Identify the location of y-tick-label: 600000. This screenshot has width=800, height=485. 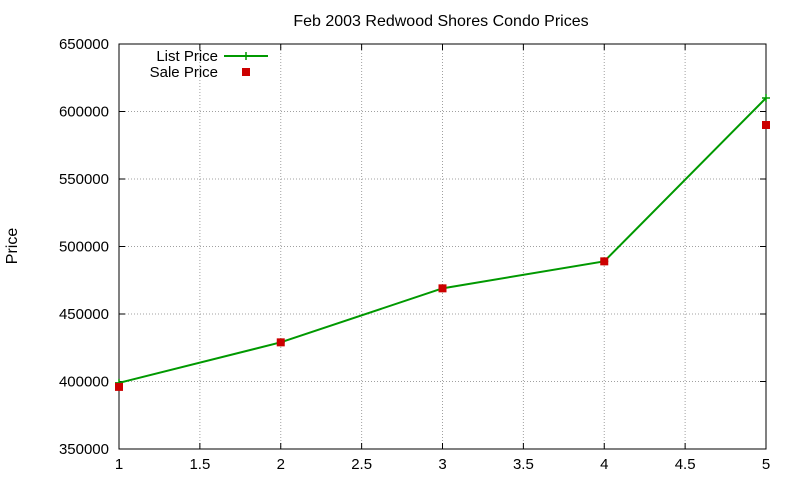
(84, 112).